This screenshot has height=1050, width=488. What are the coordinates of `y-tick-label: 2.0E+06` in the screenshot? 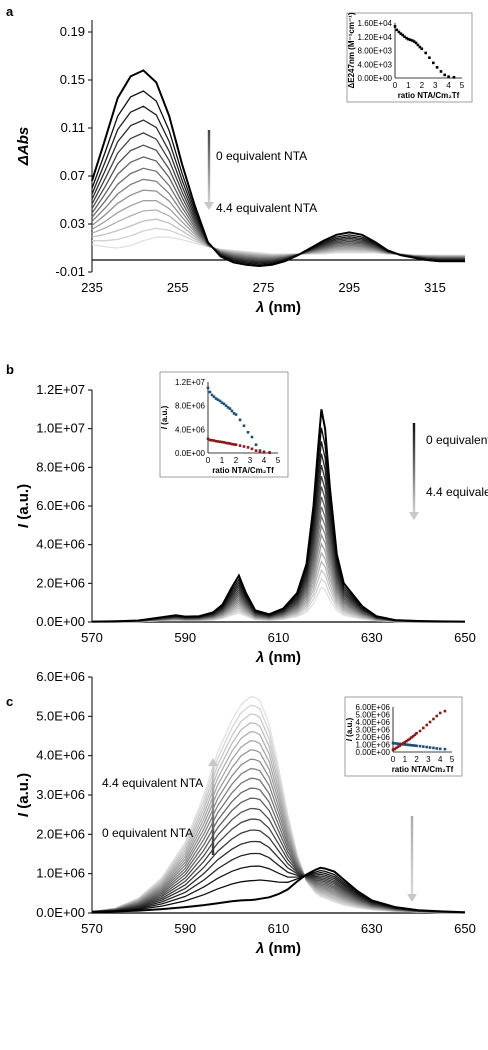 It's located at (60, 582).